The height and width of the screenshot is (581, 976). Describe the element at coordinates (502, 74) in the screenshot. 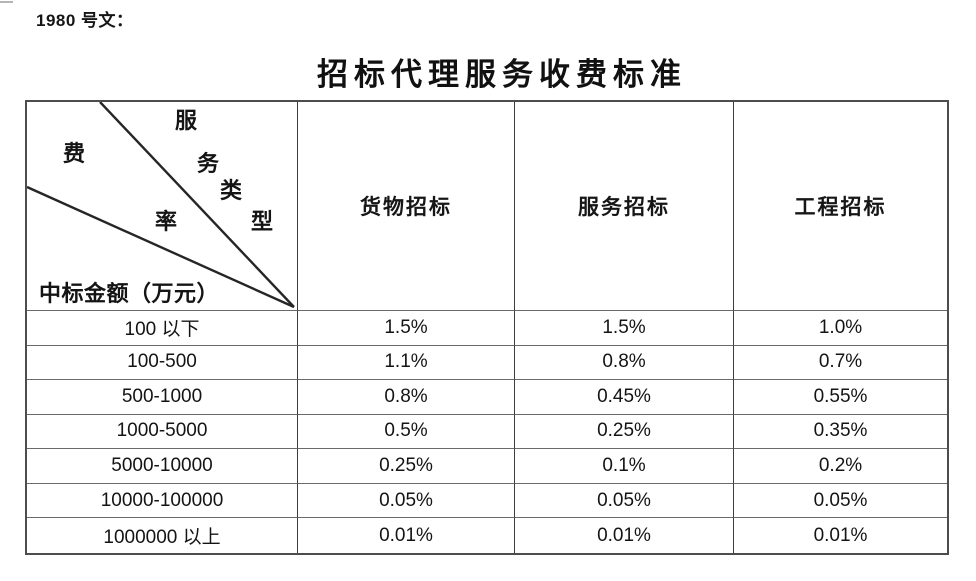

I see `page-title: 招标代理服务收费标准` at that location.